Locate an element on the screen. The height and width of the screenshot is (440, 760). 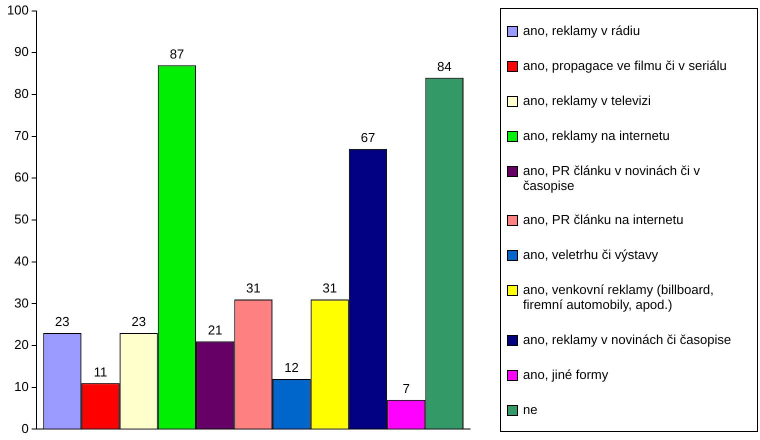
data-label: 67 is located at coordinates (368, 137).